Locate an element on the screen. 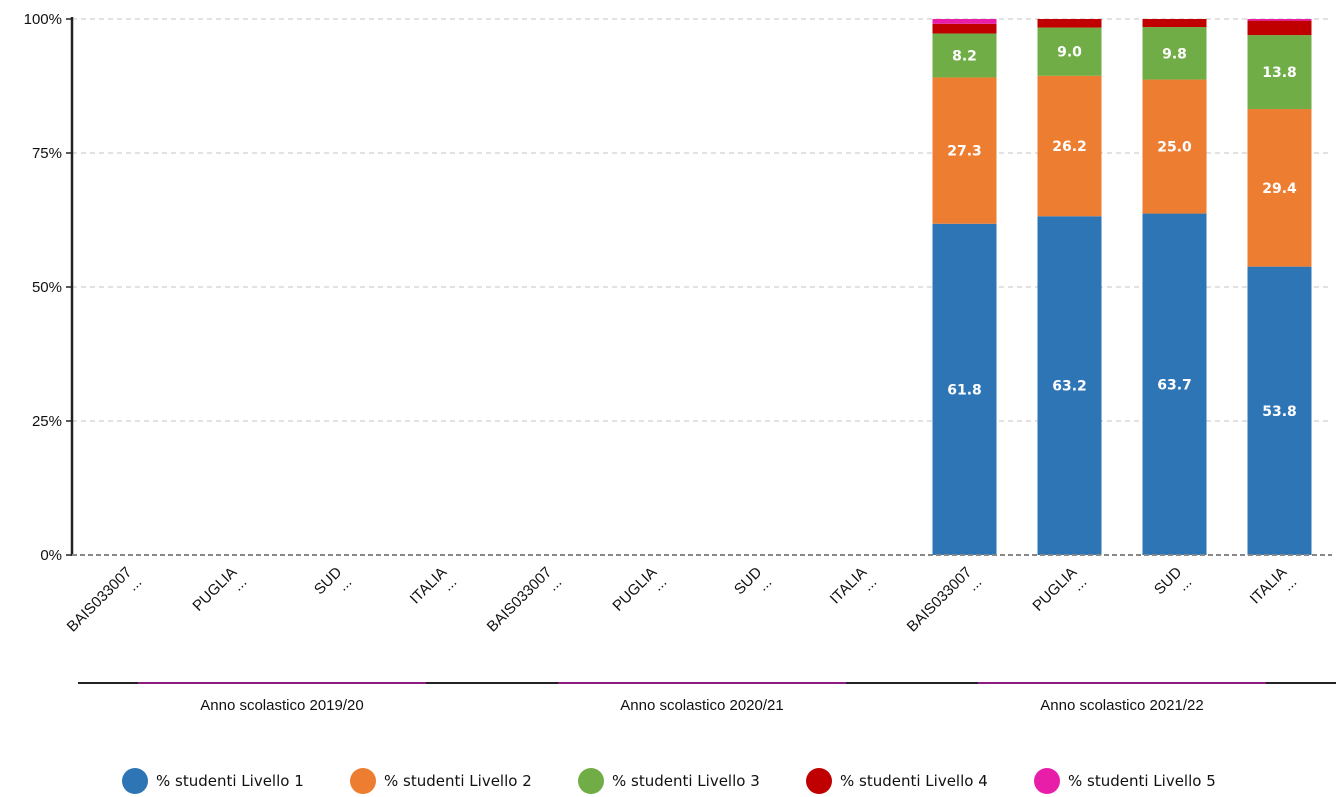  data-label: 13.8 is located at coordinates (1279, 73).